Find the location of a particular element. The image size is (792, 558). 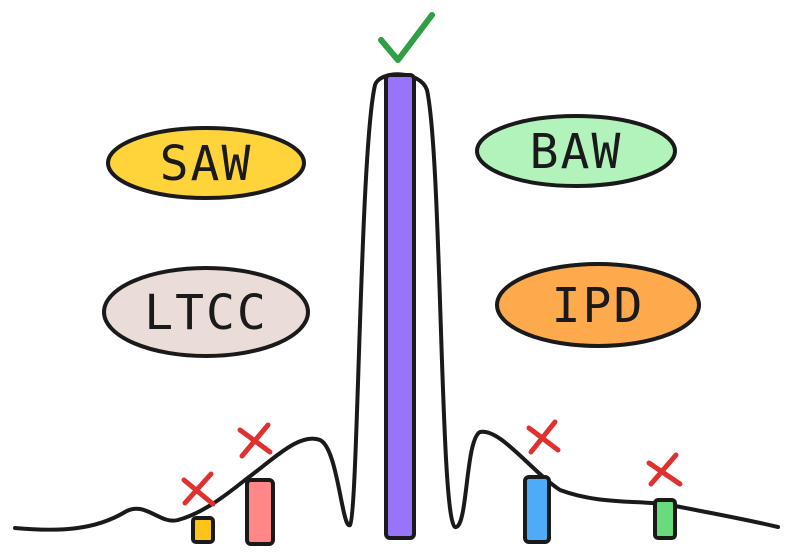

baw-label: BAW is located at coordinates (576, 152).